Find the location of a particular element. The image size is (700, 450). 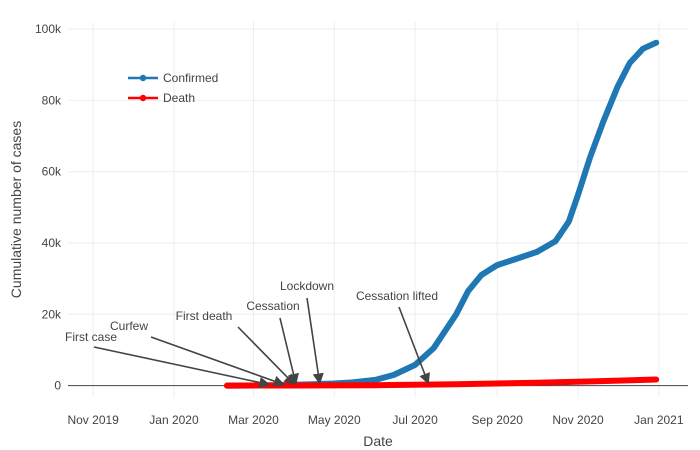

x-tick-label: May 2020 is located at coordinates (334, 420).